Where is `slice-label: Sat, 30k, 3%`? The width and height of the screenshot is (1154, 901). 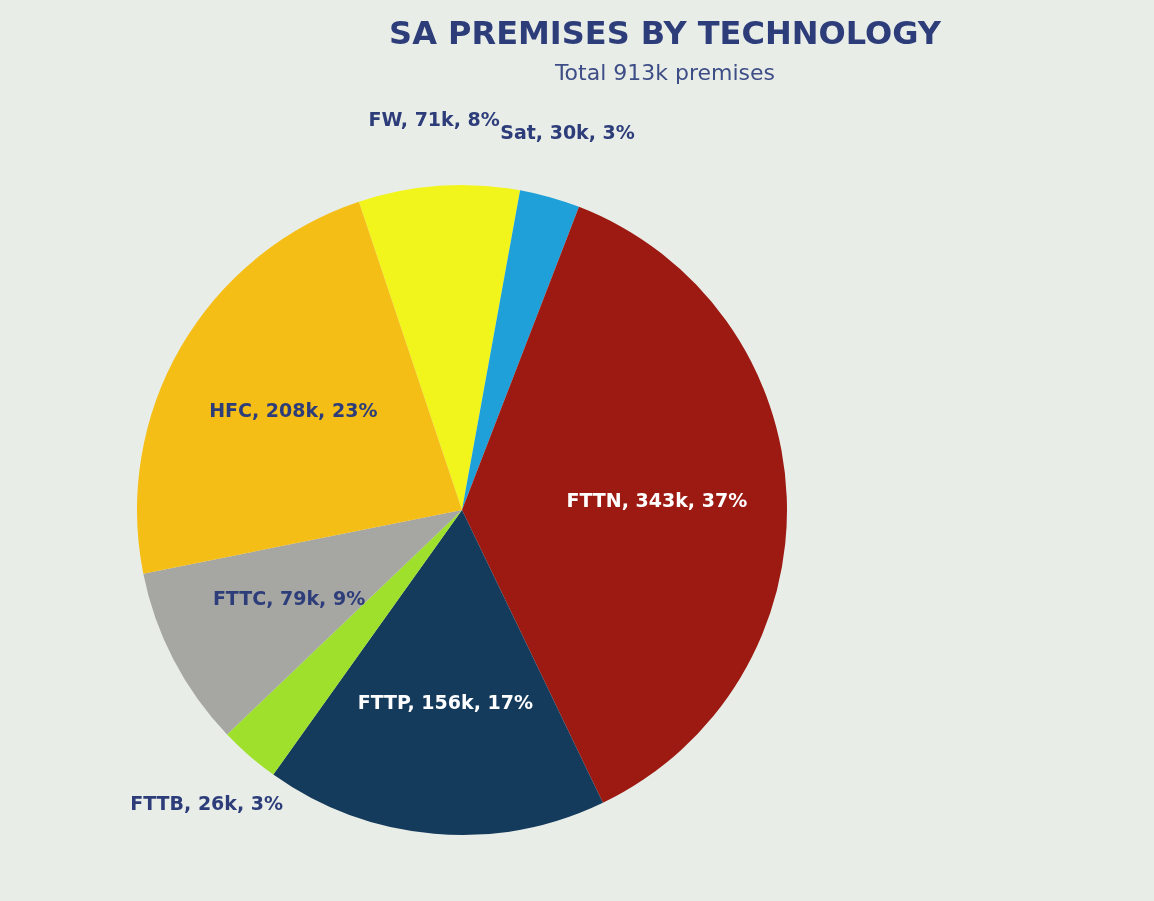 slice-label: Sat, 30k, 3% is located at coordinates (567, 132).